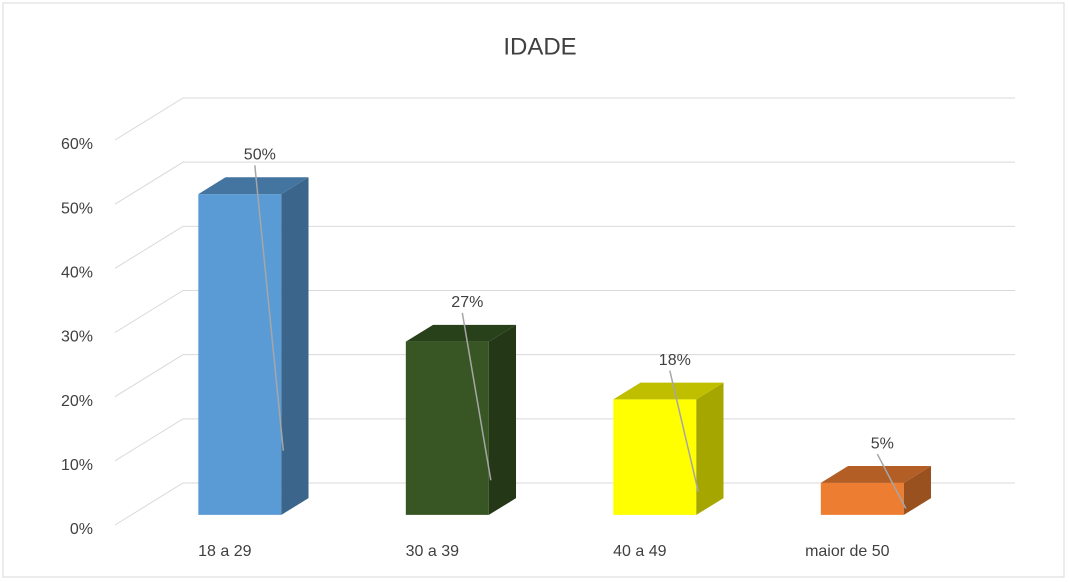 Image resolution: width=1069 pixels, height=582 pixels. What do you see at coordinates (77, 144) in the screenshot?
I see `y-tick-label: 60%` at bounding box center [77, 144].